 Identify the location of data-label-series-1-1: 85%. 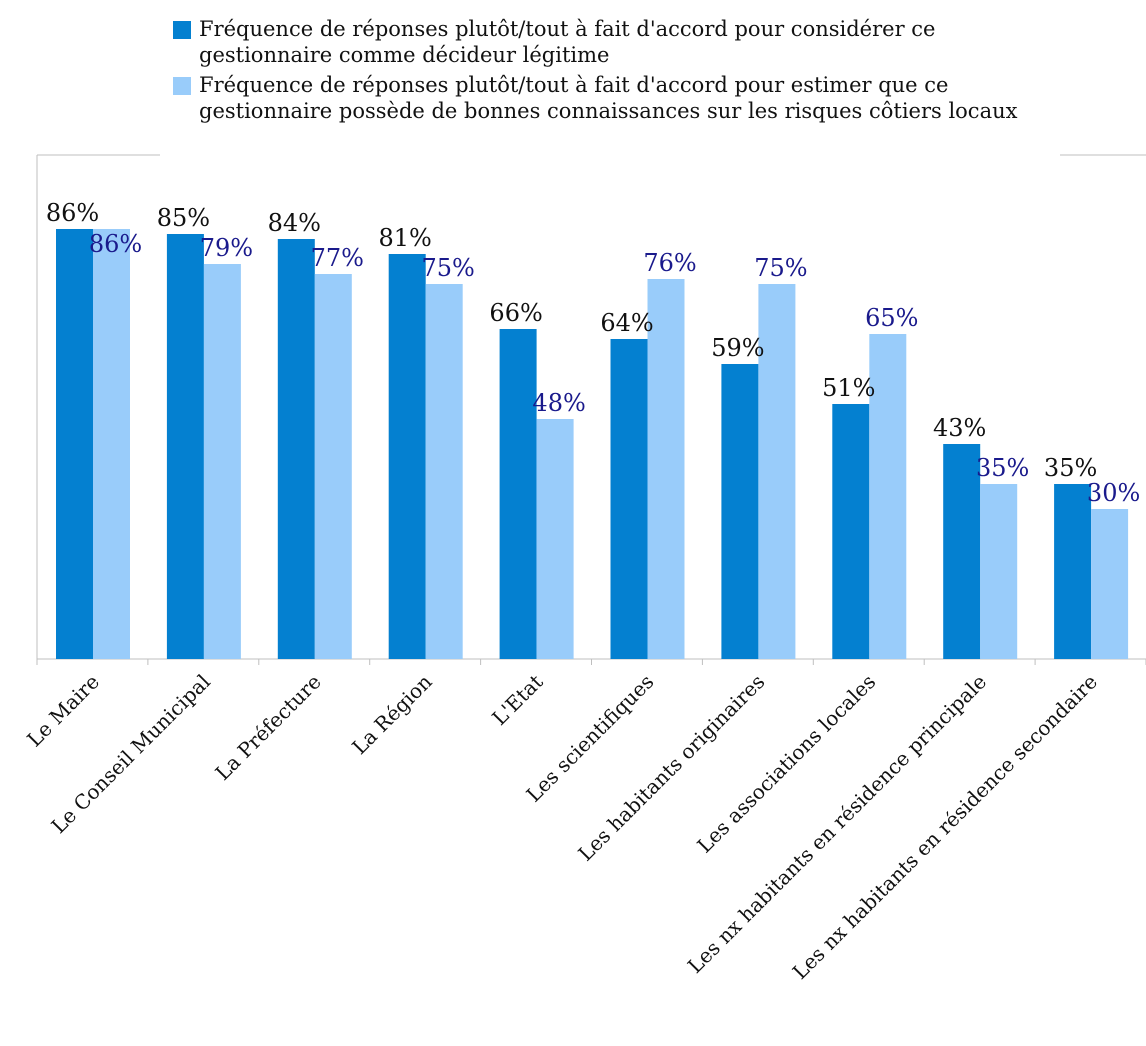
(183, 218).